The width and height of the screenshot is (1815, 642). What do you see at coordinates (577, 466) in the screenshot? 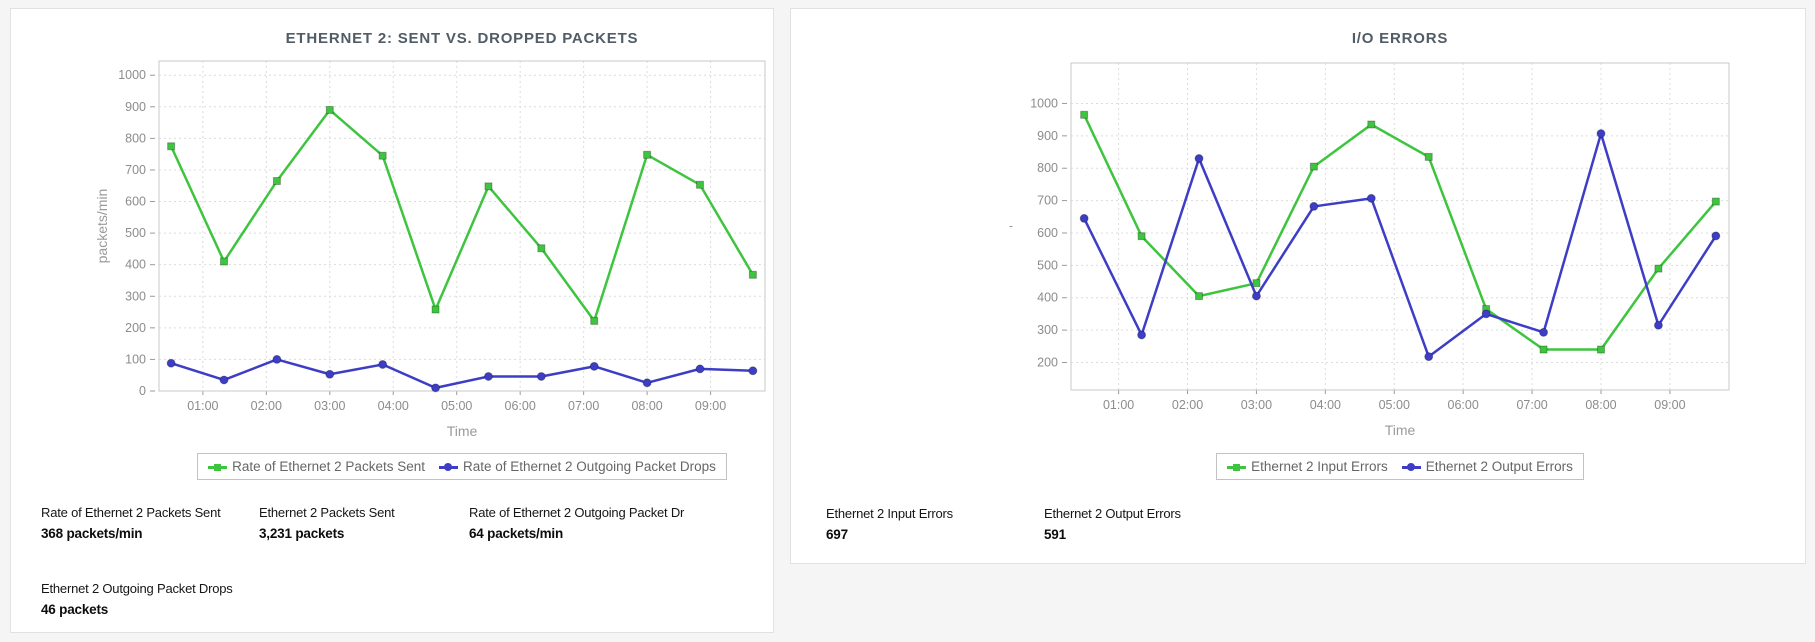
I see `legend-item-packet-drops: Rate of Ethernet 2 Outgoing Packet Drops` at bounding box center [577, 466].